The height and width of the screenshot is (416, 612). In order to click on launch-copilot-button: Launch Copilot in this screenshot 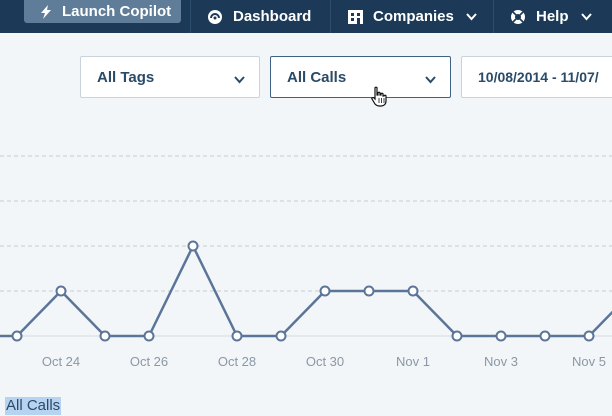, I will do `click(102, 11)`.